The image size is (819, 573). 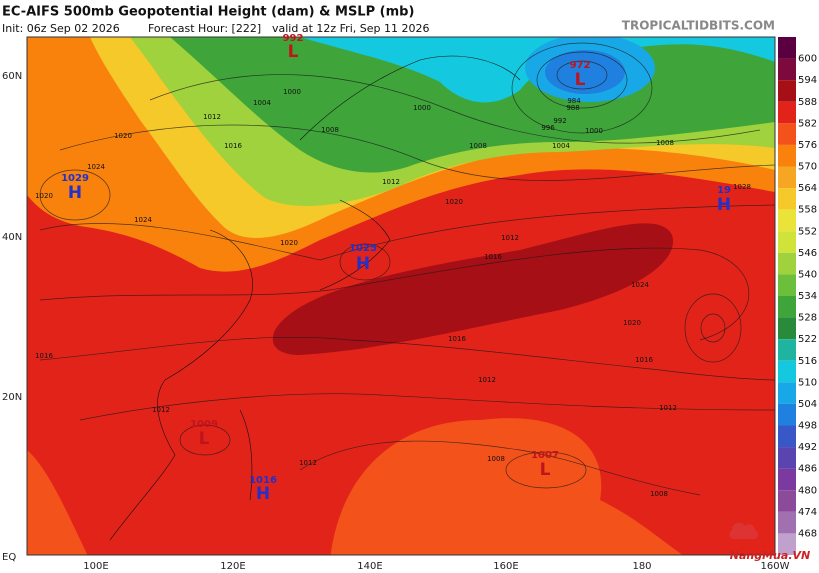 What do you see at coordinates (807, 145) in the screenshot?
I see `level-label: 576` at bounding box center [807, 145].